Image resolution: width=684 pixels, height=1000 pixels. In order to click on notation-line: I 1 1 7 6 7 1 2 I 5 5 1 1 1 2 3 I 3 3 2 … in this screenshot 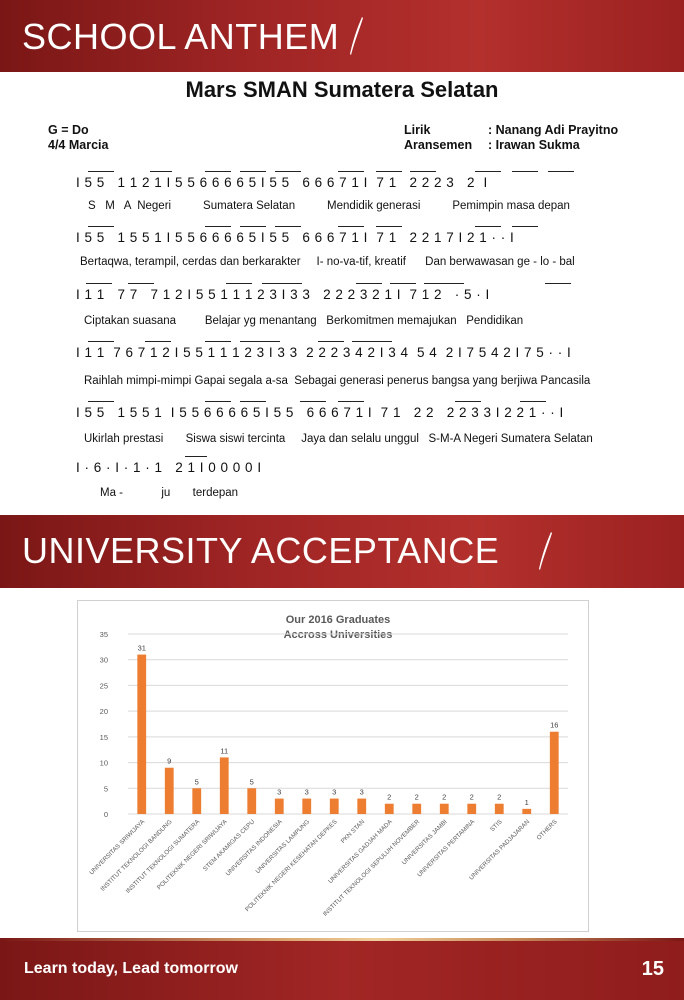, I will do `click(324, 352)`.